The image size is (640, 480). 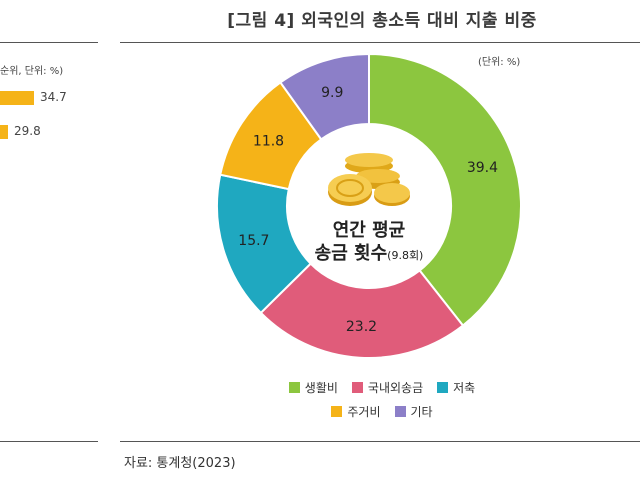 I want to click on left-unit-label: 순위, 단위: %), so click(x=32, y=71).